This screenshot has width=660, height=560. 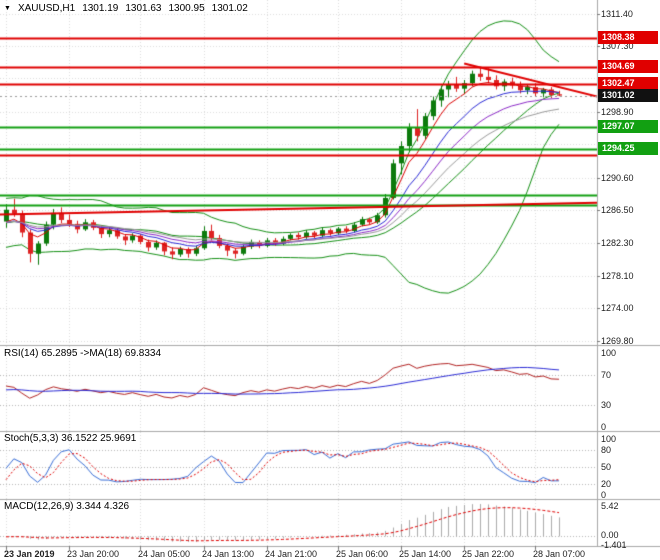 I want to click on macd-indicator-label: MACD(12,26,9) 3.344 4.326, so click(x=67, y=506).